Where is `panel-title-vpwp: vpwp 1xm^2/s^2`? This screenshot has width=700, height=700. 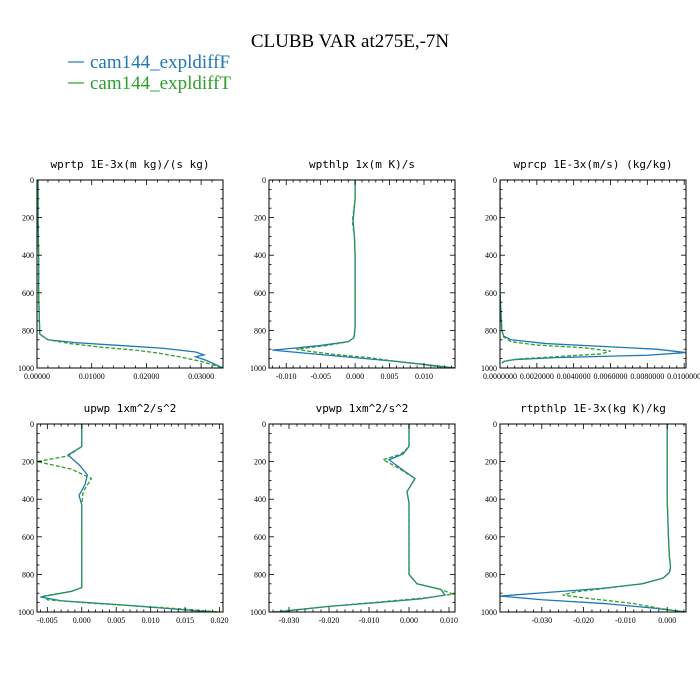
panel-title-vpwp: vpwp 1xm^2/s^2 is located at coordinates (362, 408).